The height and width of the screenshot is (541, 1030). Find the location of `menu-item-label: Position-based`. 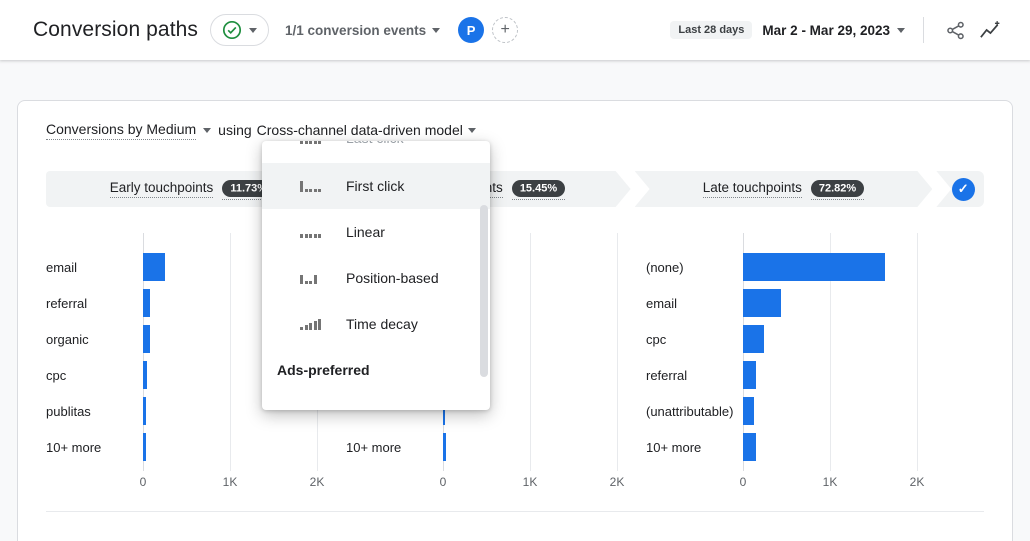

menu-item-label: Position-based is located at coordinates (392, 278).